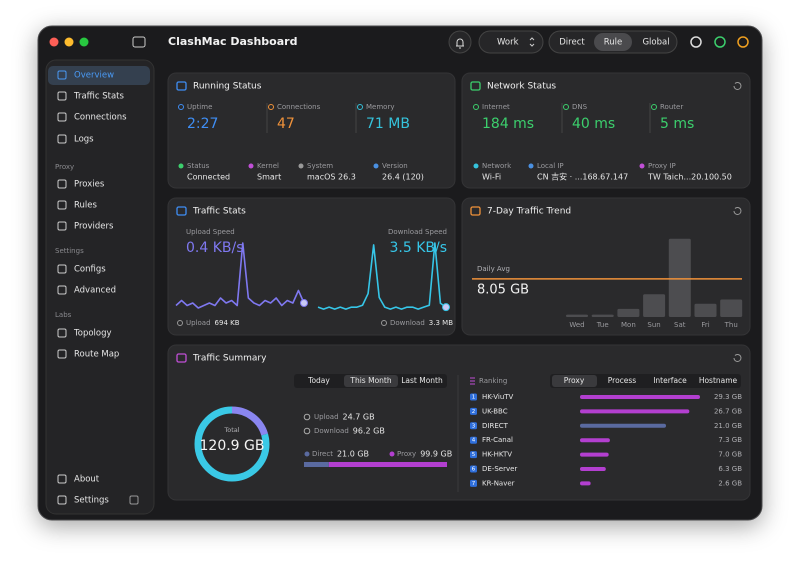 The width and height of the screenshot is (800, 570). Describe the element at coordinates (497, 455) in the screenshot. I see `rank-name: HK-HKTV` at that location.